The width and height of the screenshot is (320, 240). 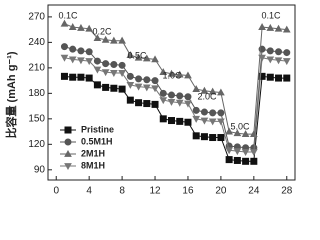 I want to click on y-tick-label: 240, so click(x=36, y=42).